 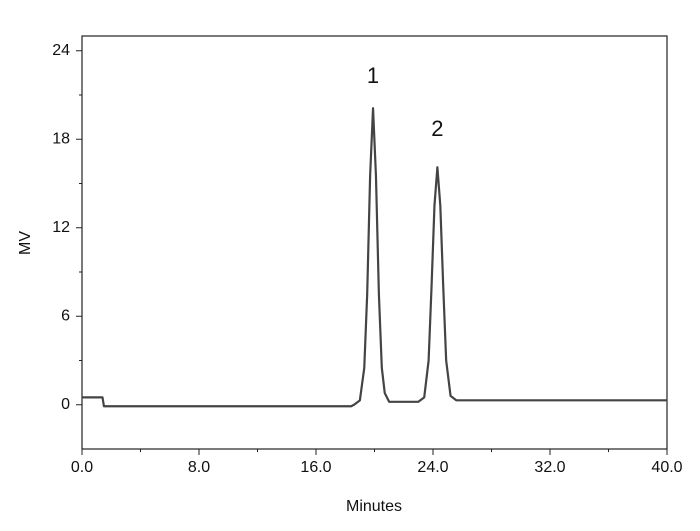 What do you see at coordinates (65, 404) in the screenshot?
I see `y-tick-label: 0` at bounding box center [65, 404].